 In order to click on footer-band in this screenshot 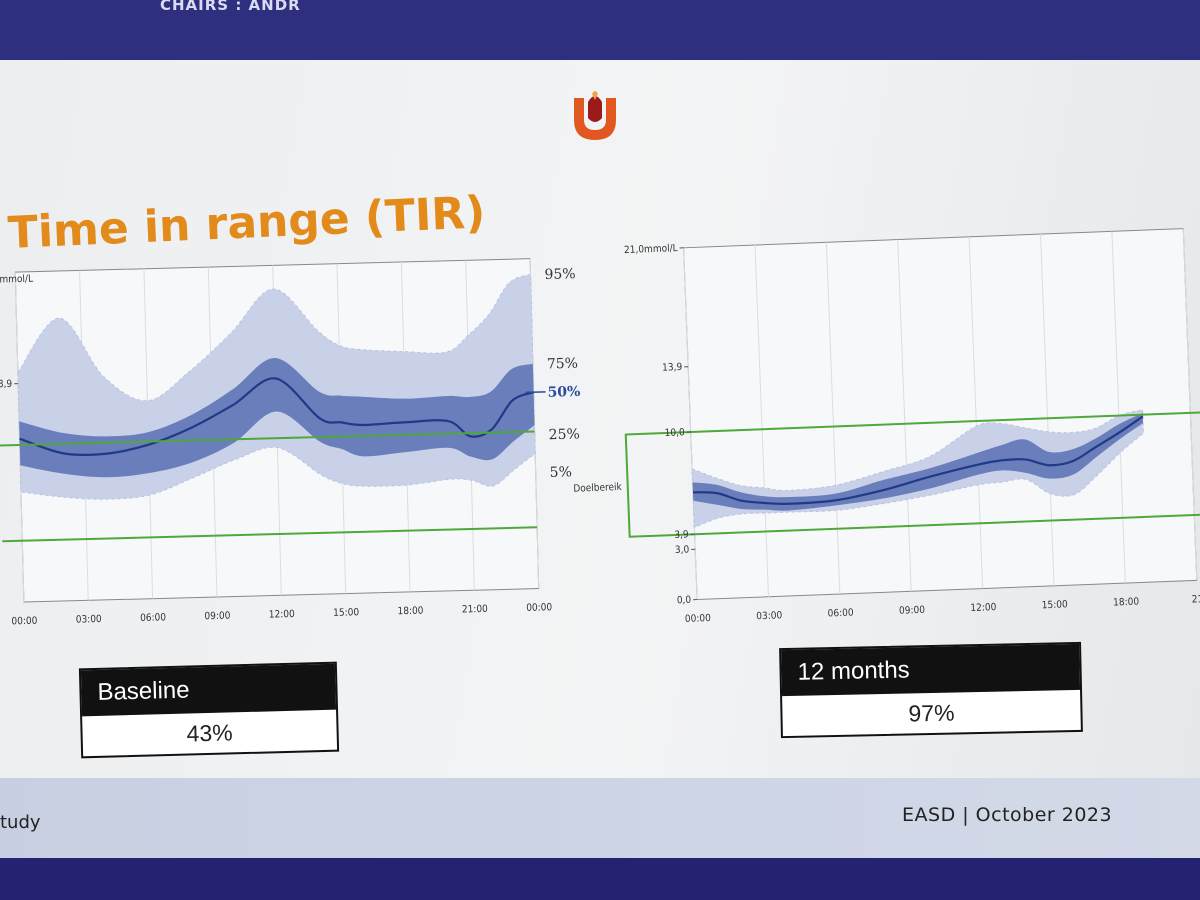, I will do `click(600, 818)`.